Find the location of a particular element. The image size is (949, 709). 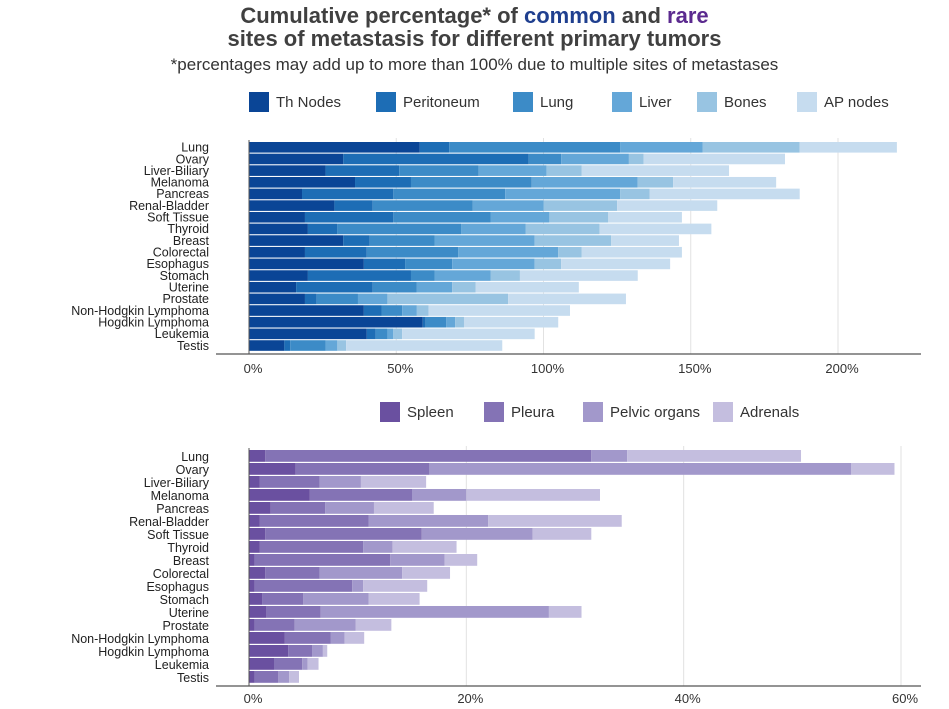

chart1-bar-uterine-lung is located at coordinates (394, 287).